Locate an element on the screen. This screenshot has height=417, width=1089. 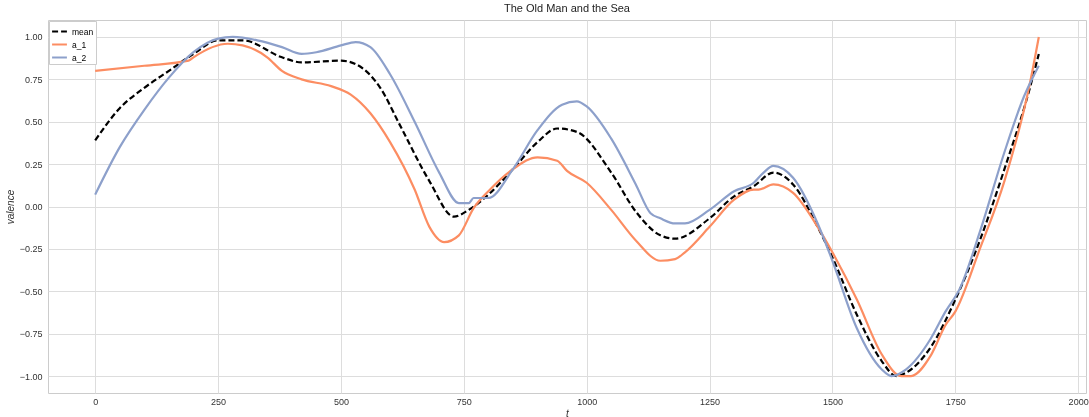
x-tick-label: 1500 is located at coordinates (832, 401).